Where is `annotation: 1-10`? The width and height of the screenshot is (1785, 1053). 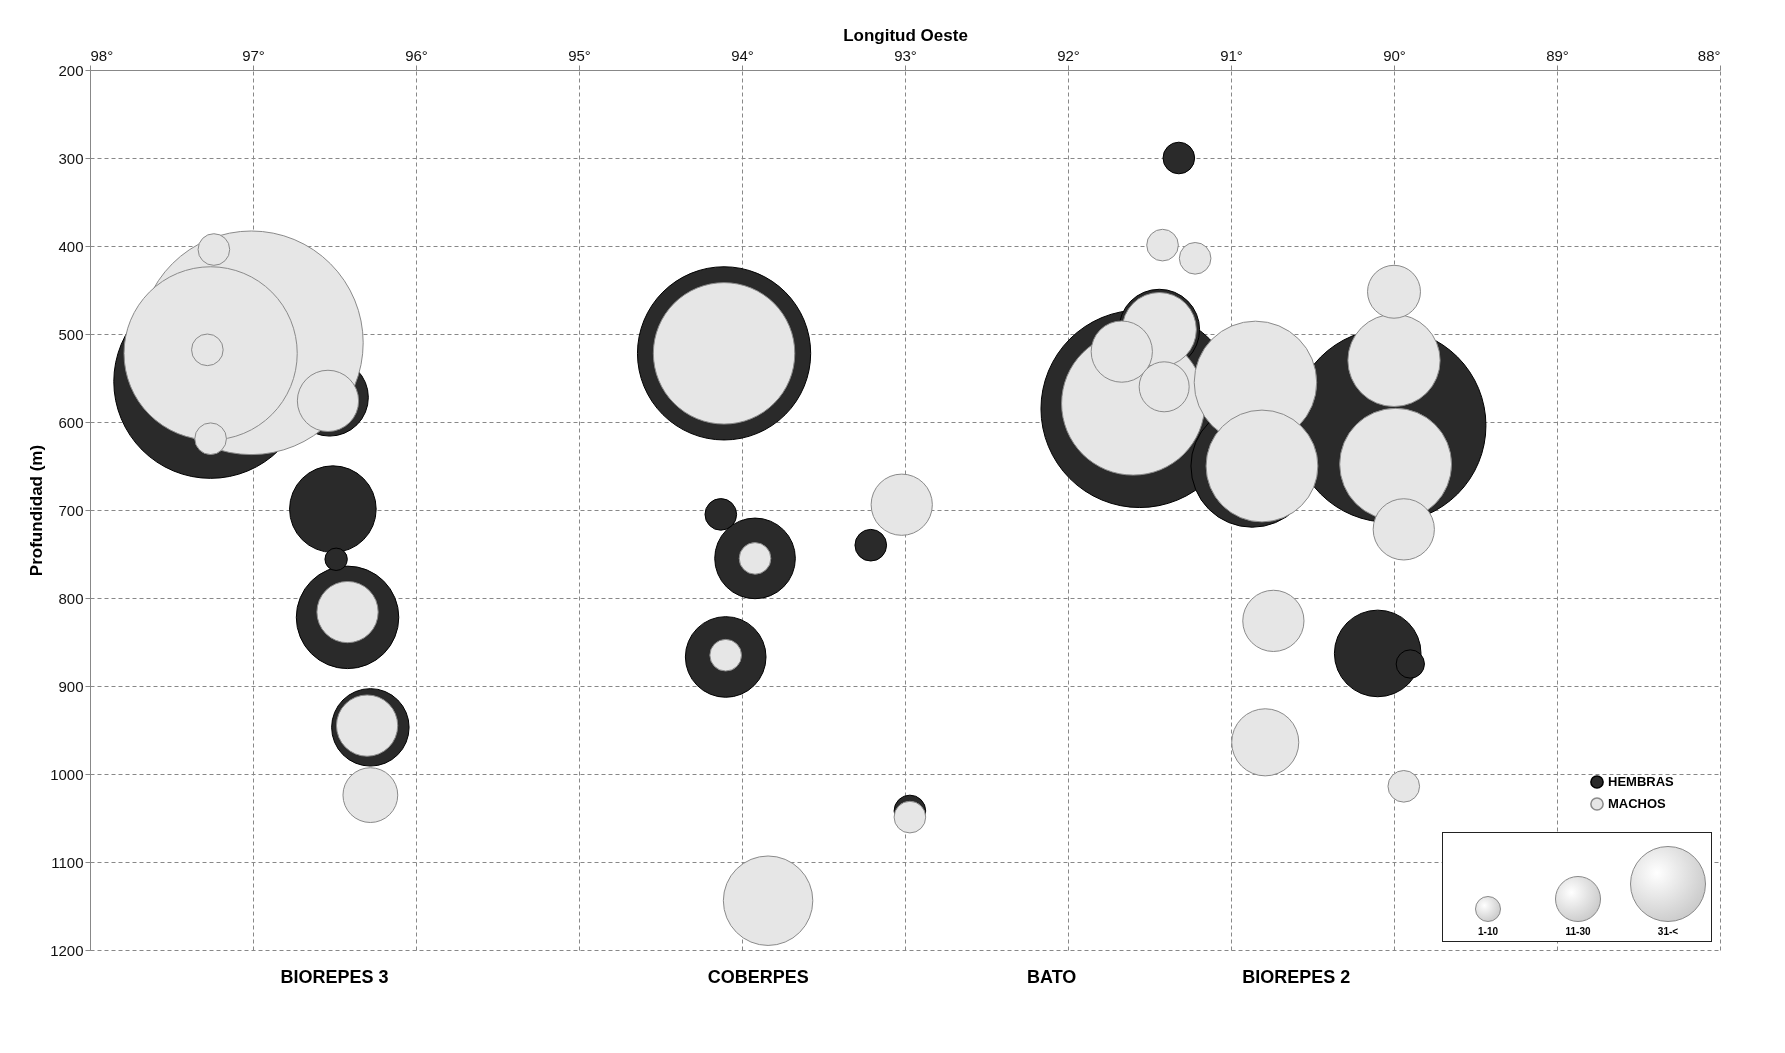 annotation: 1-10 is located at coordinates (1488, 931).